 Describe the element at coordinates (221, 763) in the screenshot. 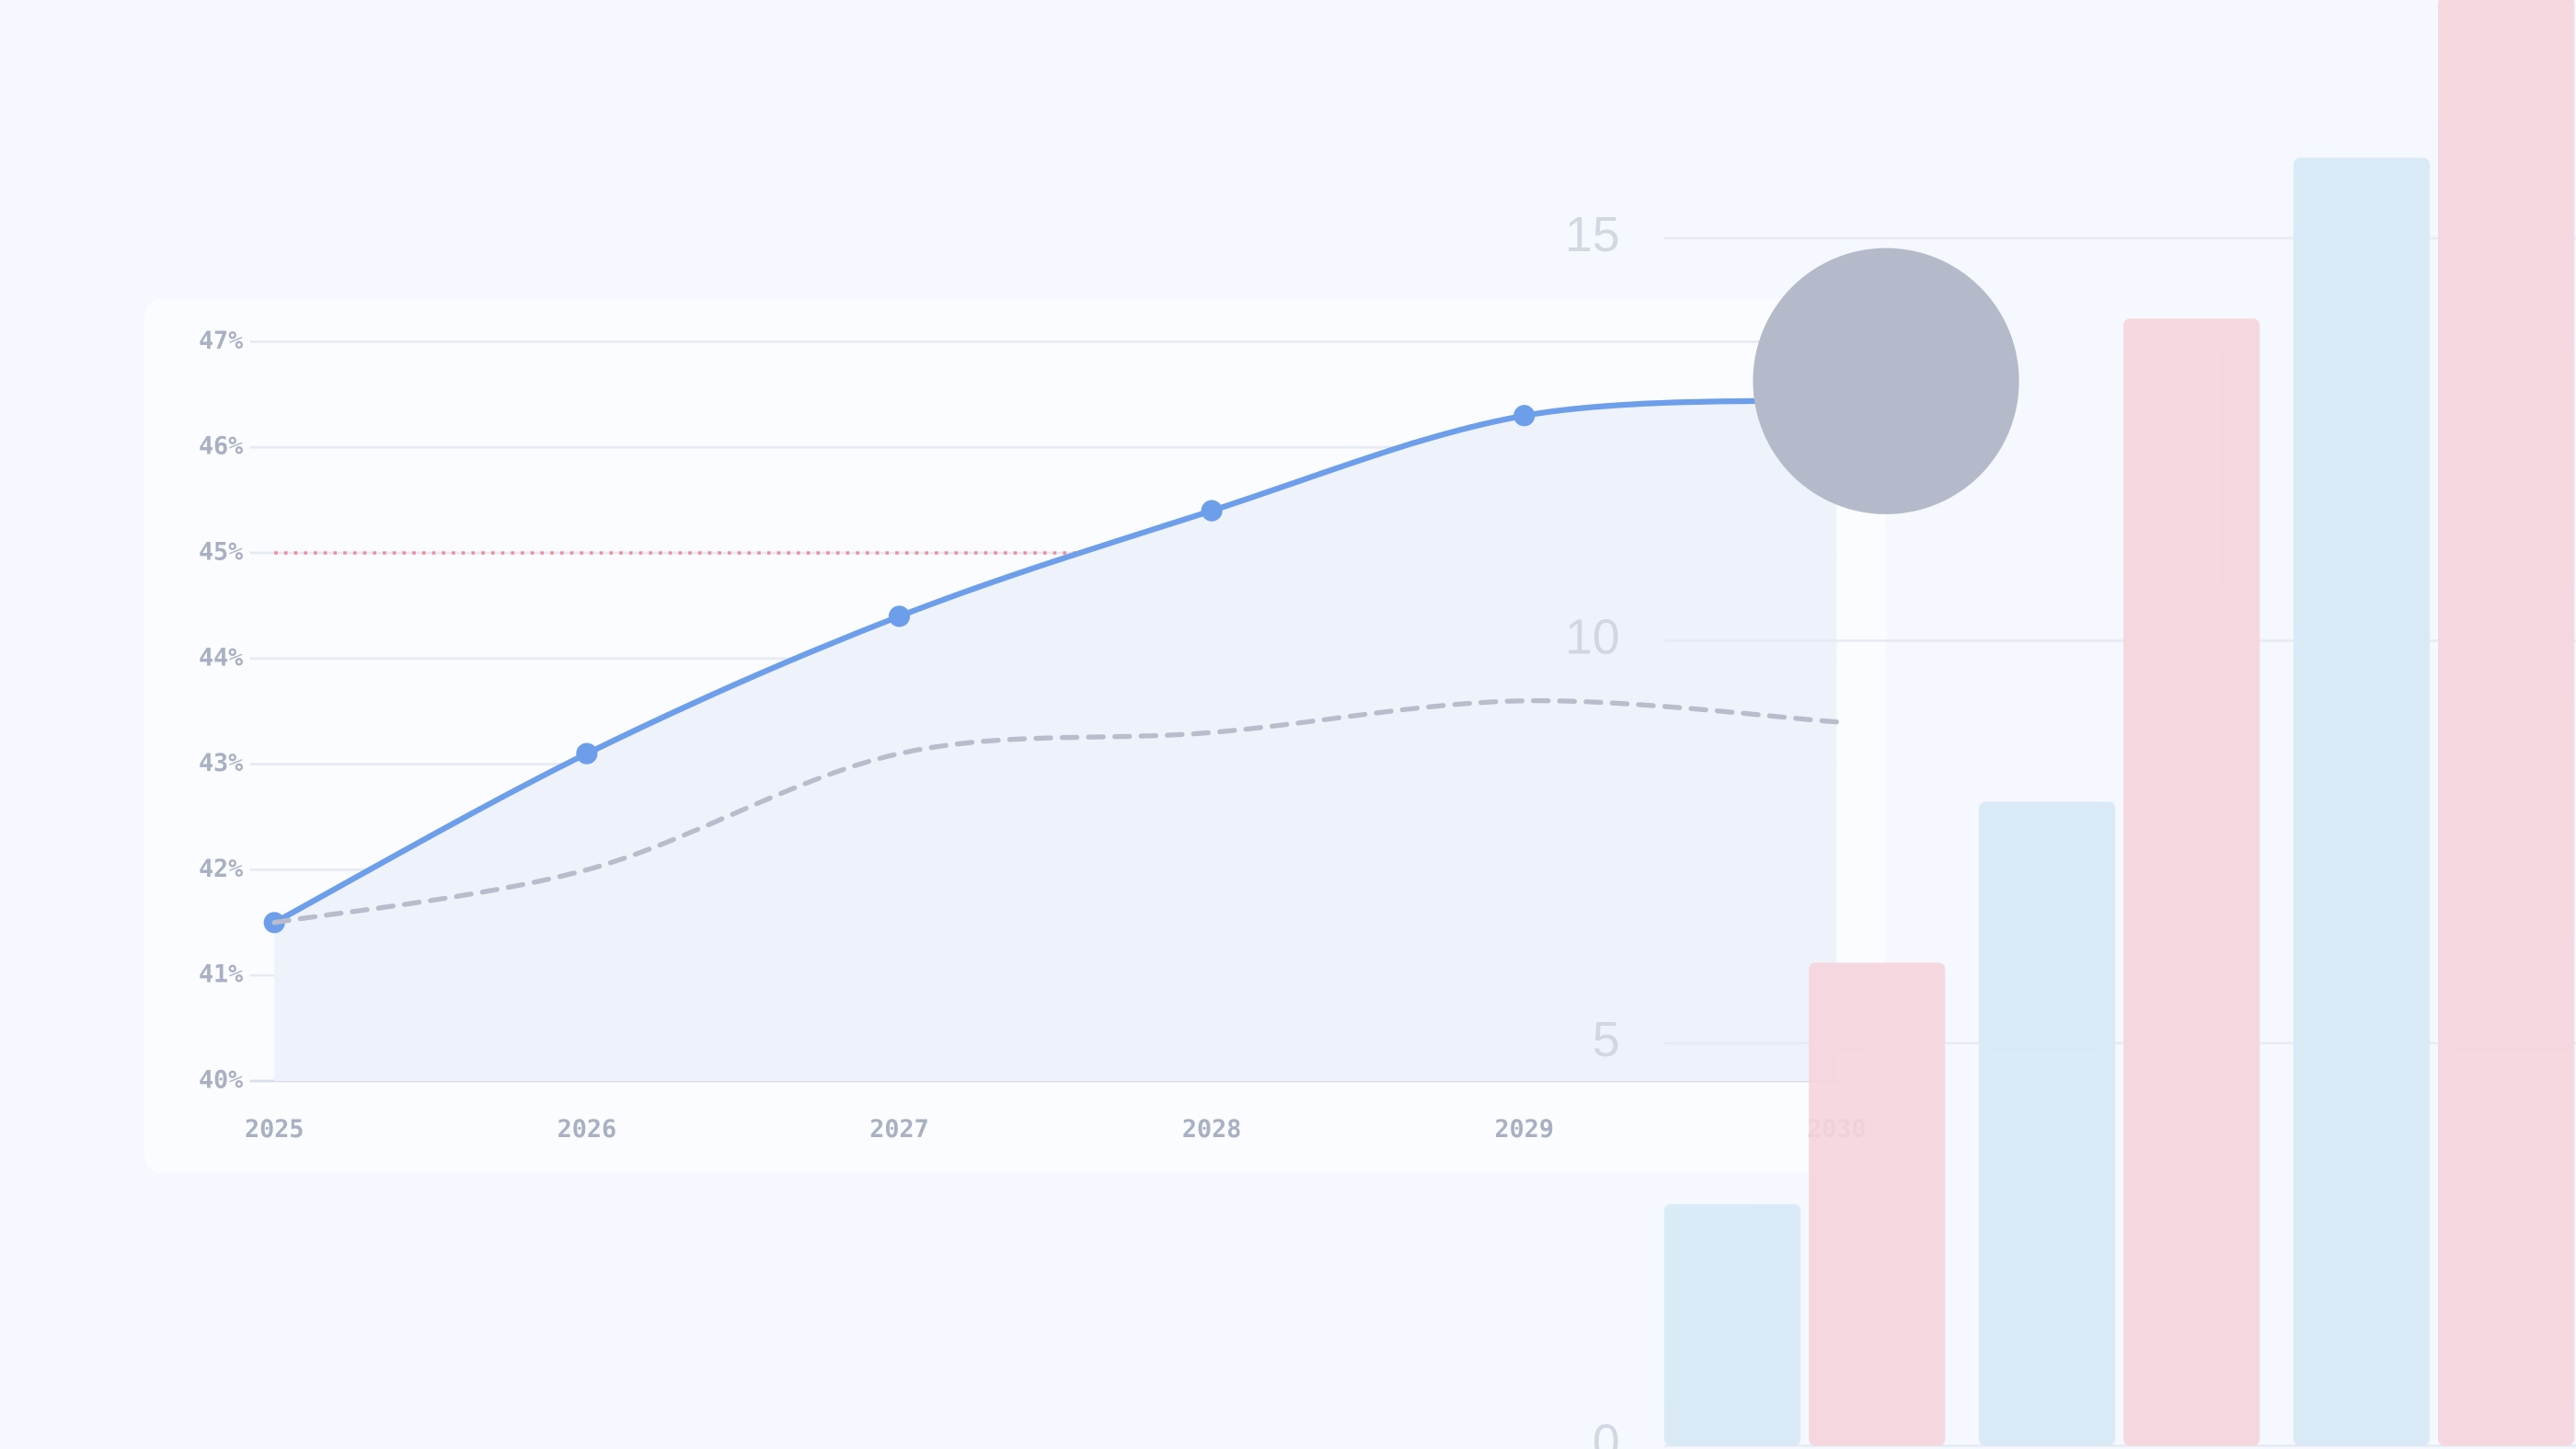

I see `y-tick-label: 43%` at that location.